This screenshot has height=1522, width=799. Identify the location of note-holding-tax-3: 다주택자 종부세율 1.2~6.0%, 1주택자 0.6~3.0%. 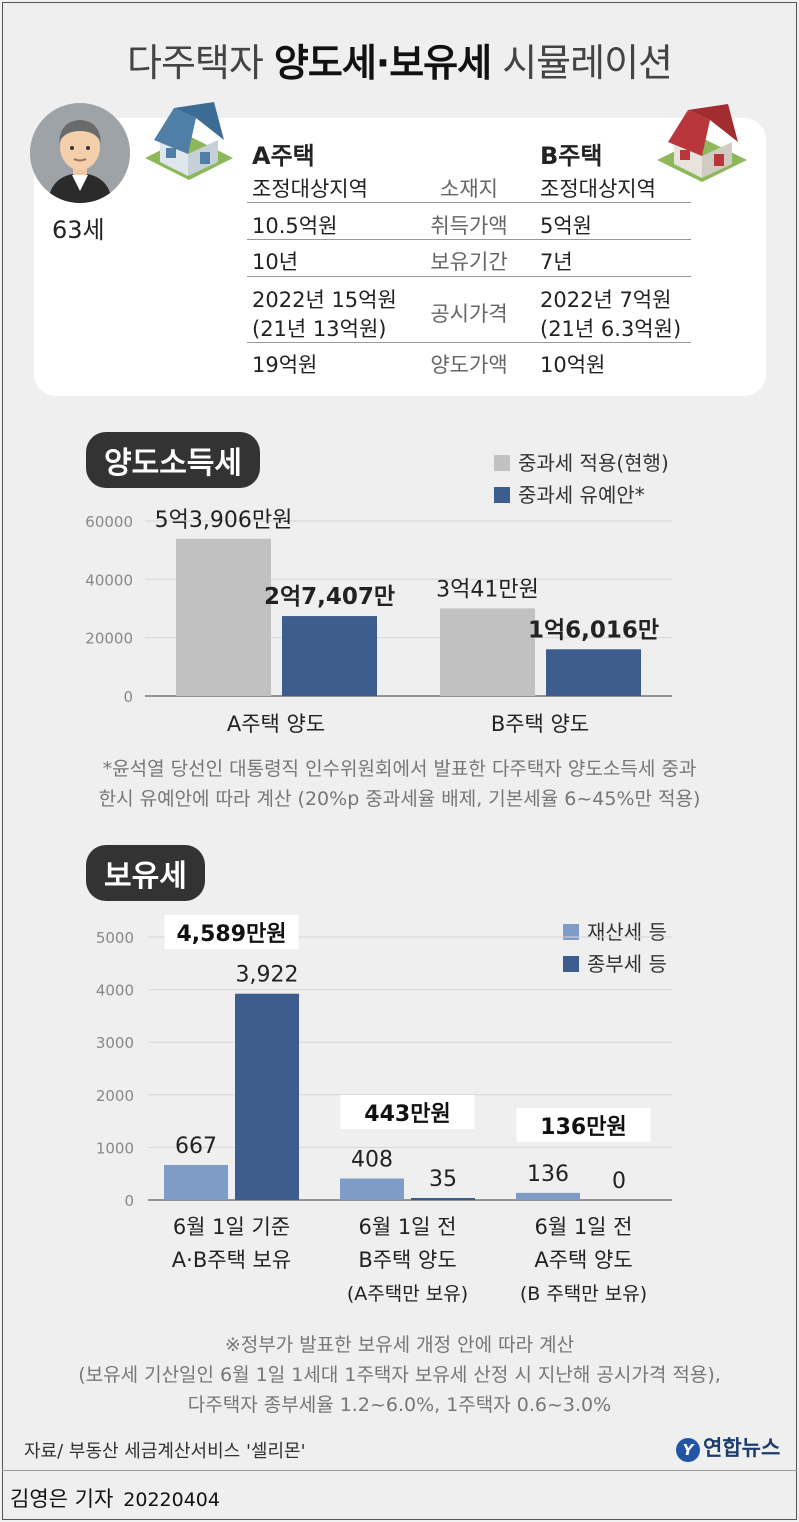
(399, 1405).